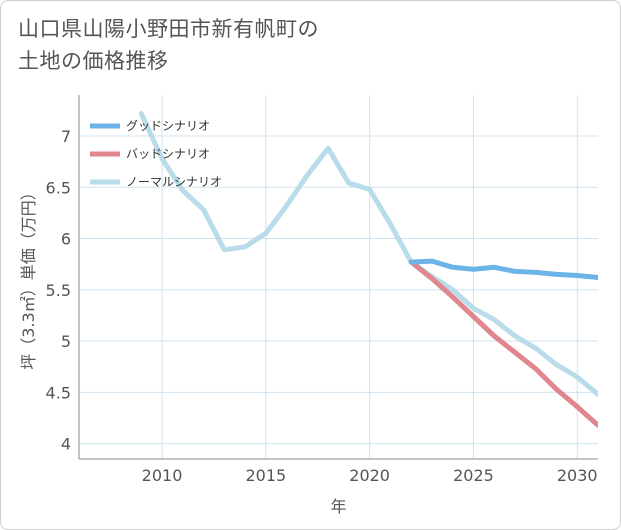  Describe the element at coordinates (66, 444) in the screenshot. I see `y-tick-label: 4` at that location.